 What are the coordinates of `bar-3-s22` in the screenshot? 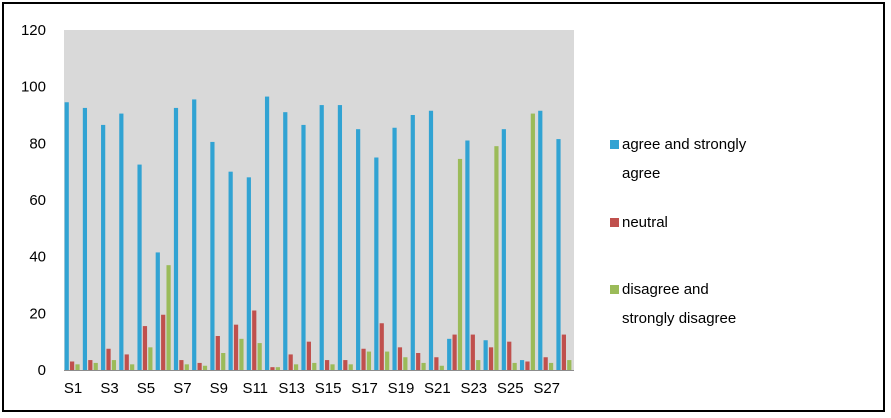 It's located at (460, 264).